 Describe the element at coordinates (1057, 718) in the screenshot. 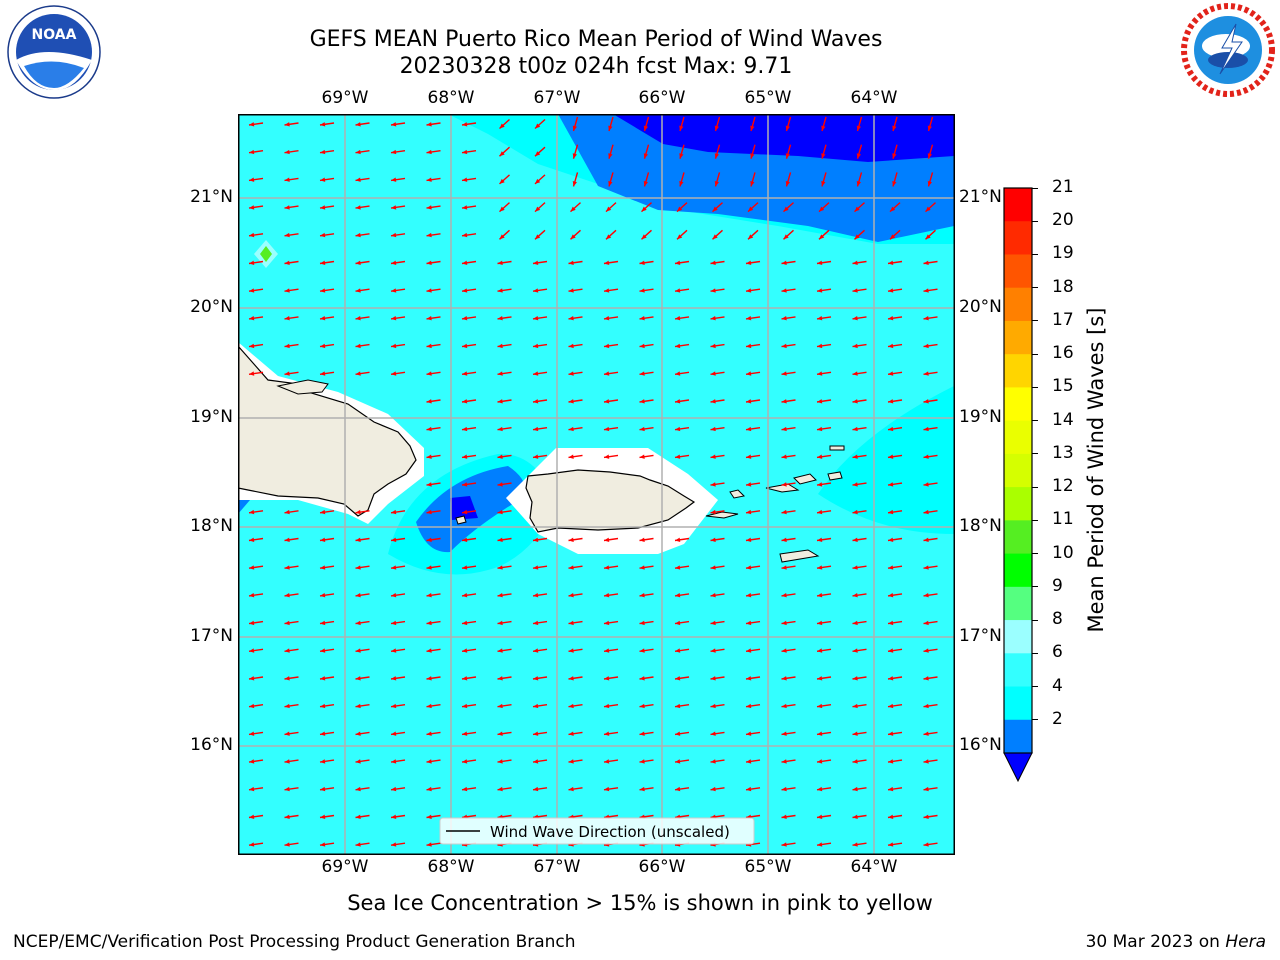

I see `colorbar-tick-label: 2` at that location.